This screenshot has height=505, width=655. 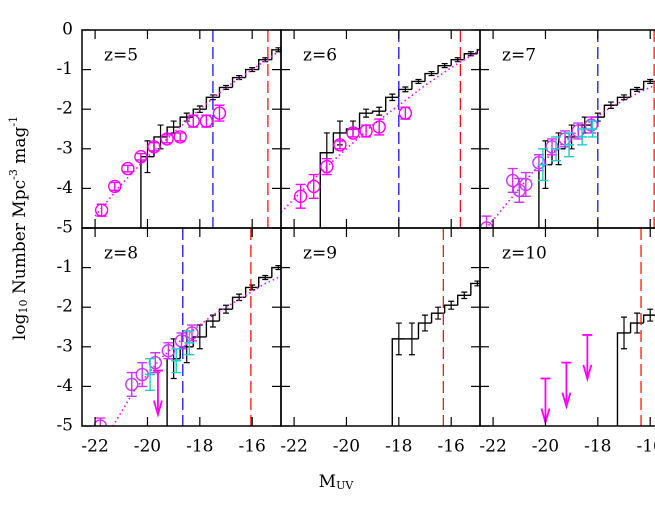 I want to click on y-tick-label: -5, so click(x=64, y=426).